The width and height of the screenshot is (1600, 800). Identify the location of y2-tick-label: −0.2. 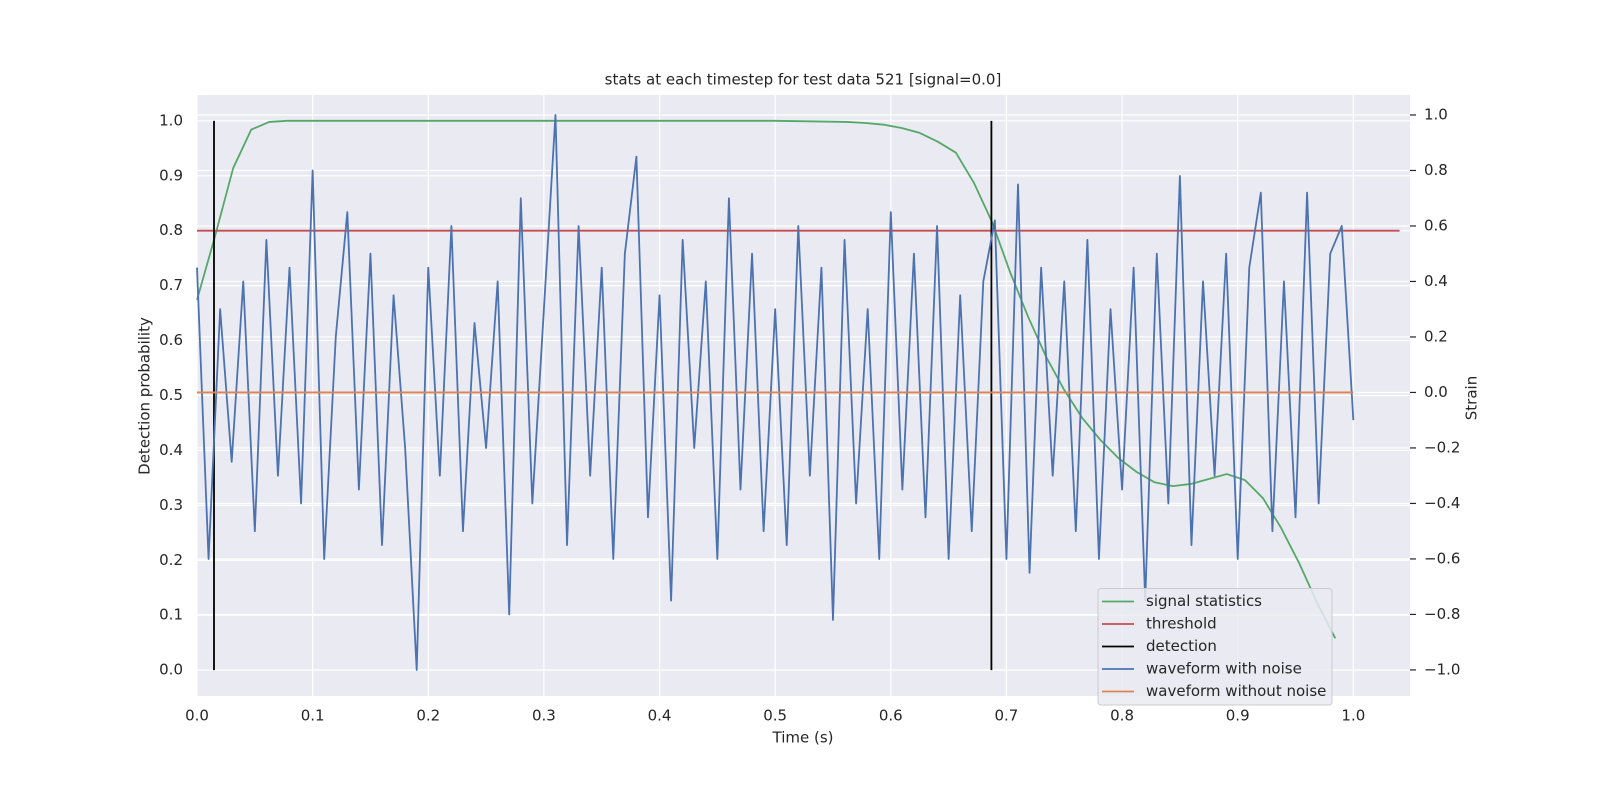
(1442, 447).